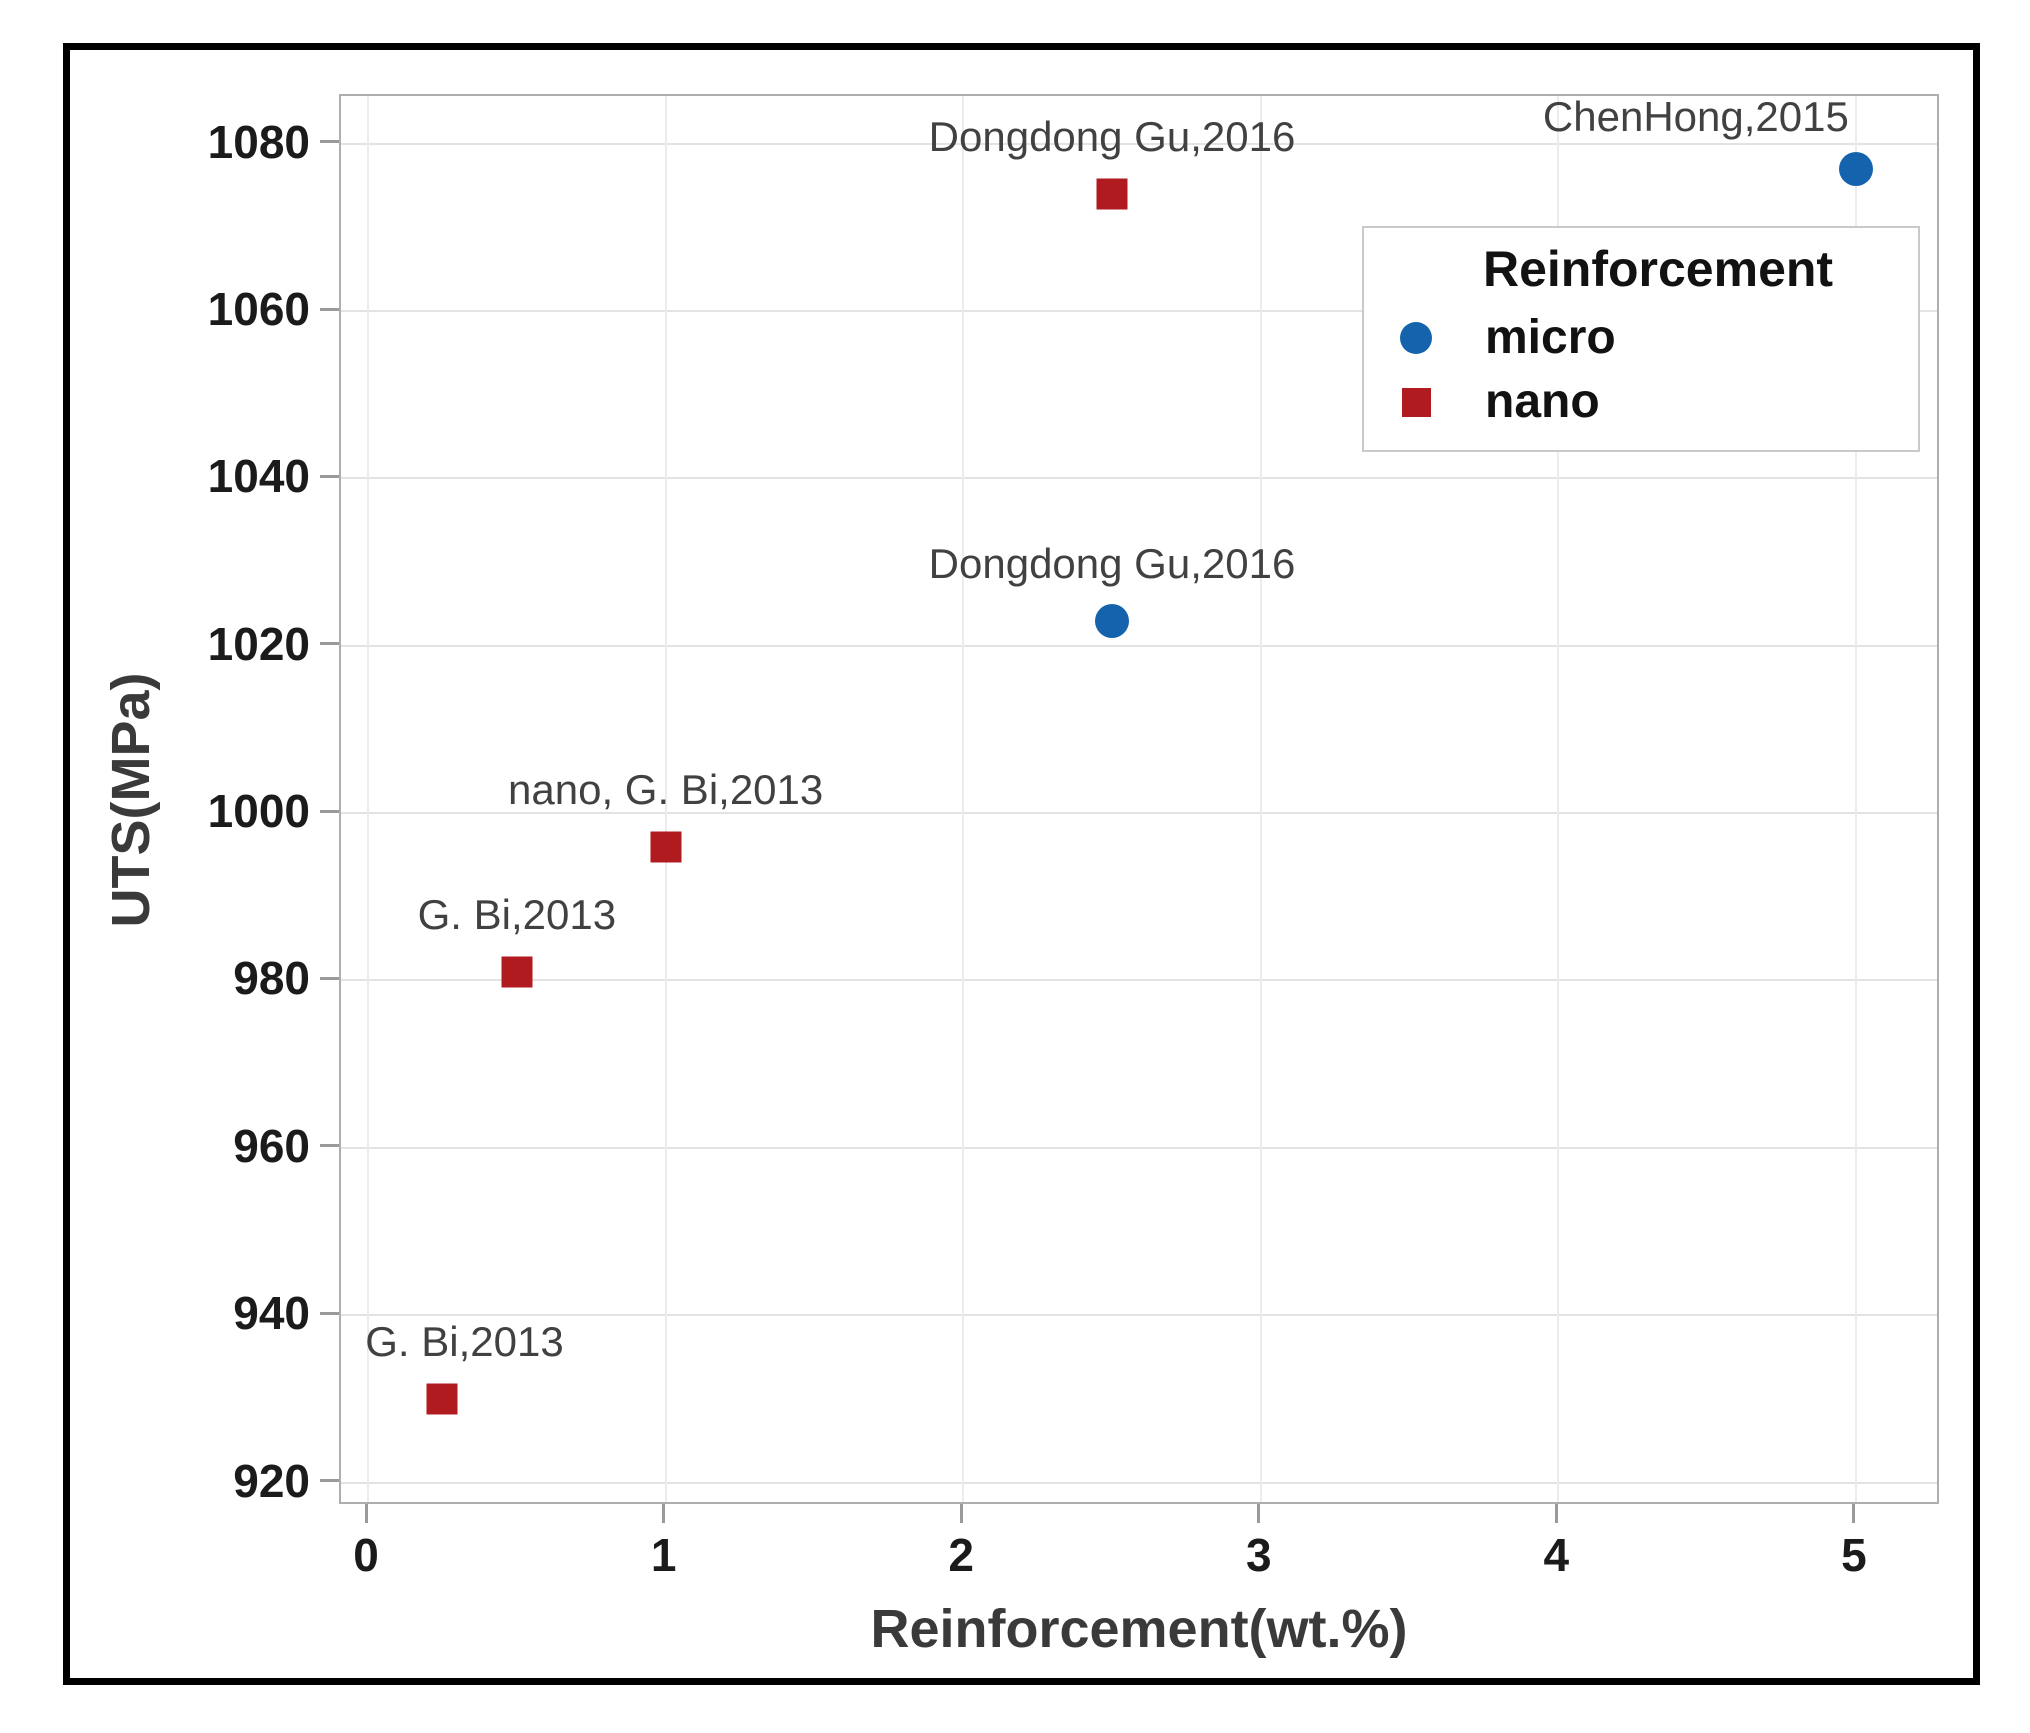 The image size is (2030, 1733). I want to click on y-tick-label: 1080, so click(258, 141).